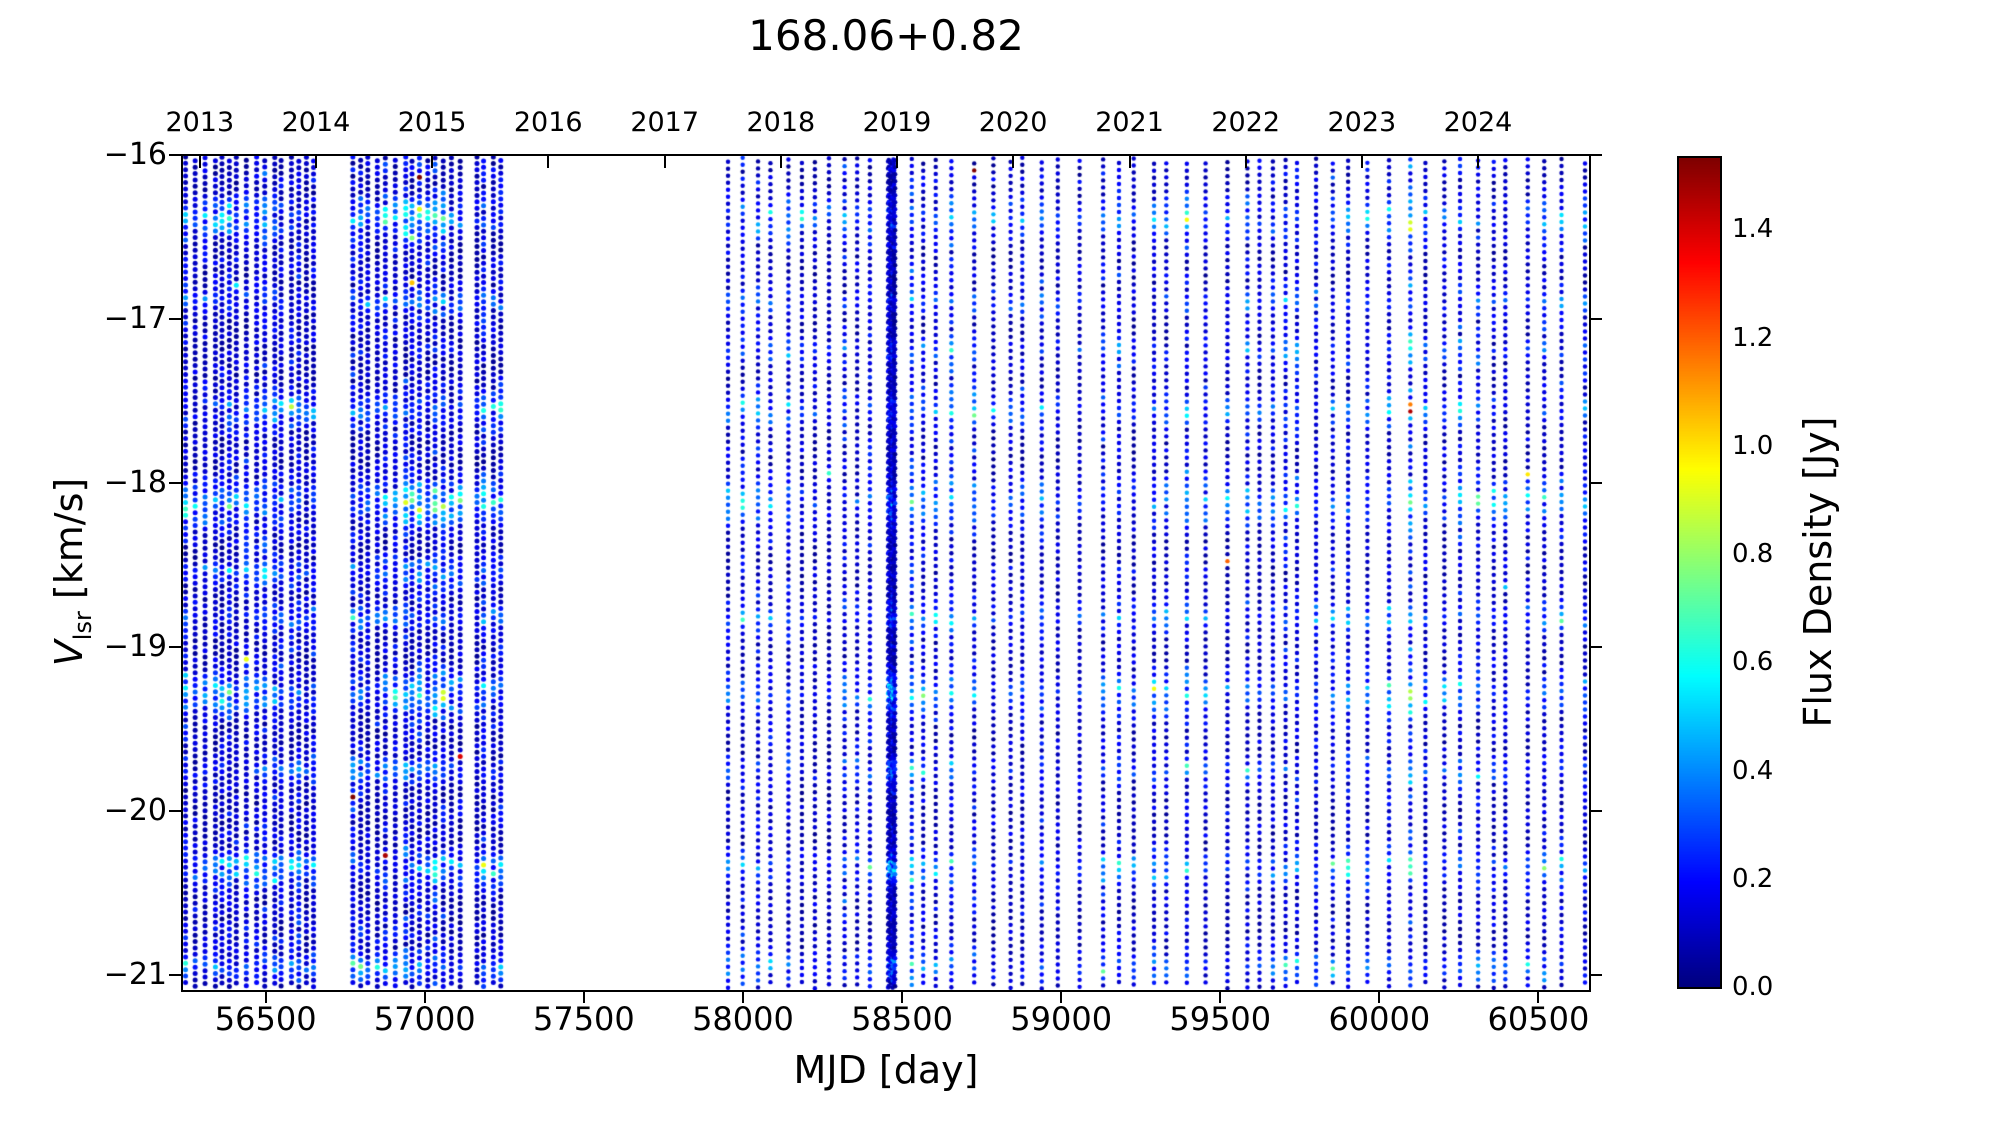 This screenshot has height=1125, width=2000. Describe the element at coordinates (665, 122) in the screenshot. I see `year-tick-label: 2017` at that location.